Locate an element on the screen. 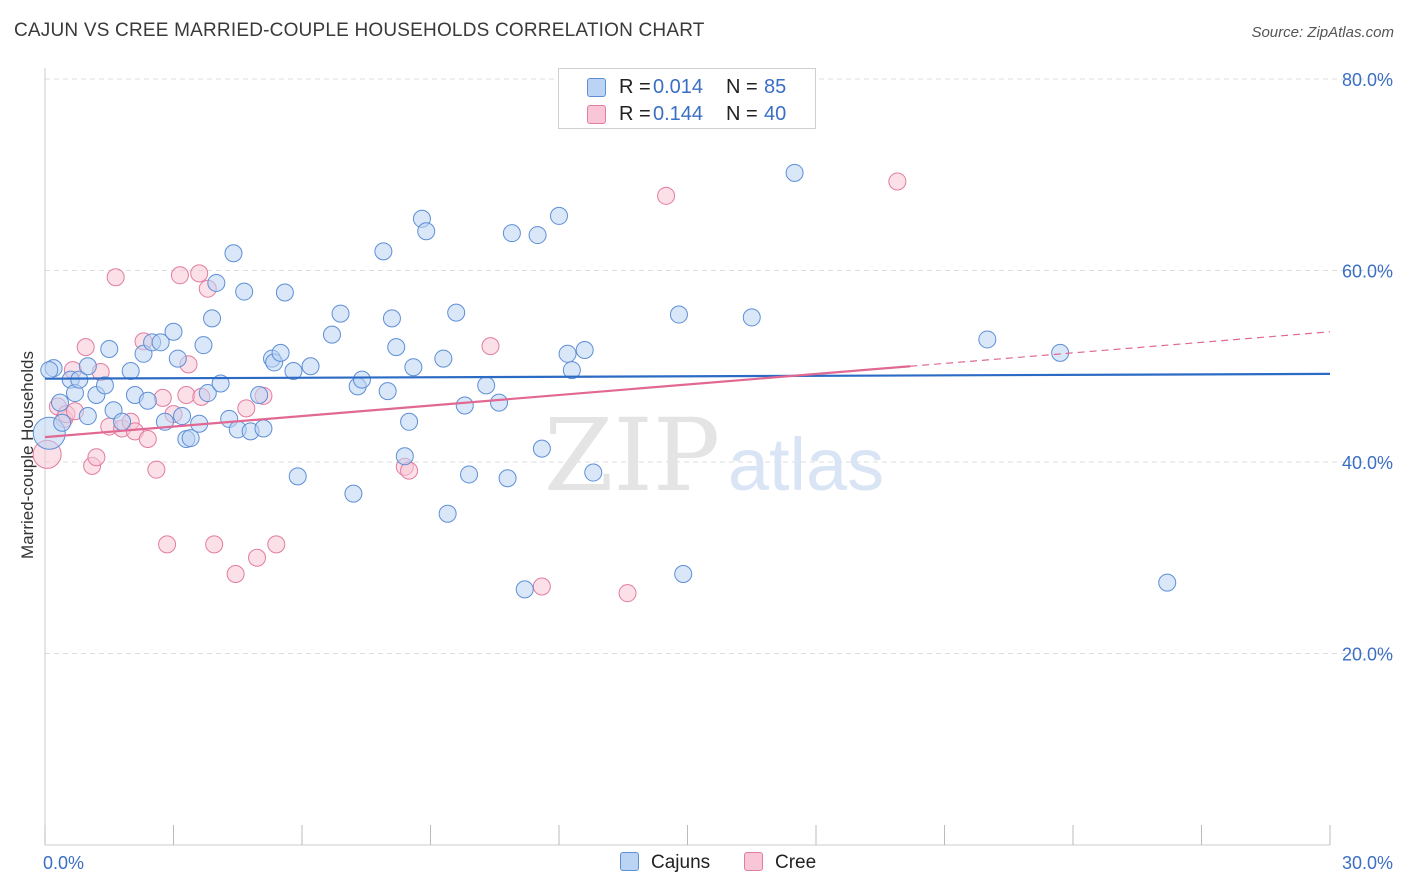  legend-row-cajuns: R = 0.014 N = 85 is located at coordinates (687, 88).